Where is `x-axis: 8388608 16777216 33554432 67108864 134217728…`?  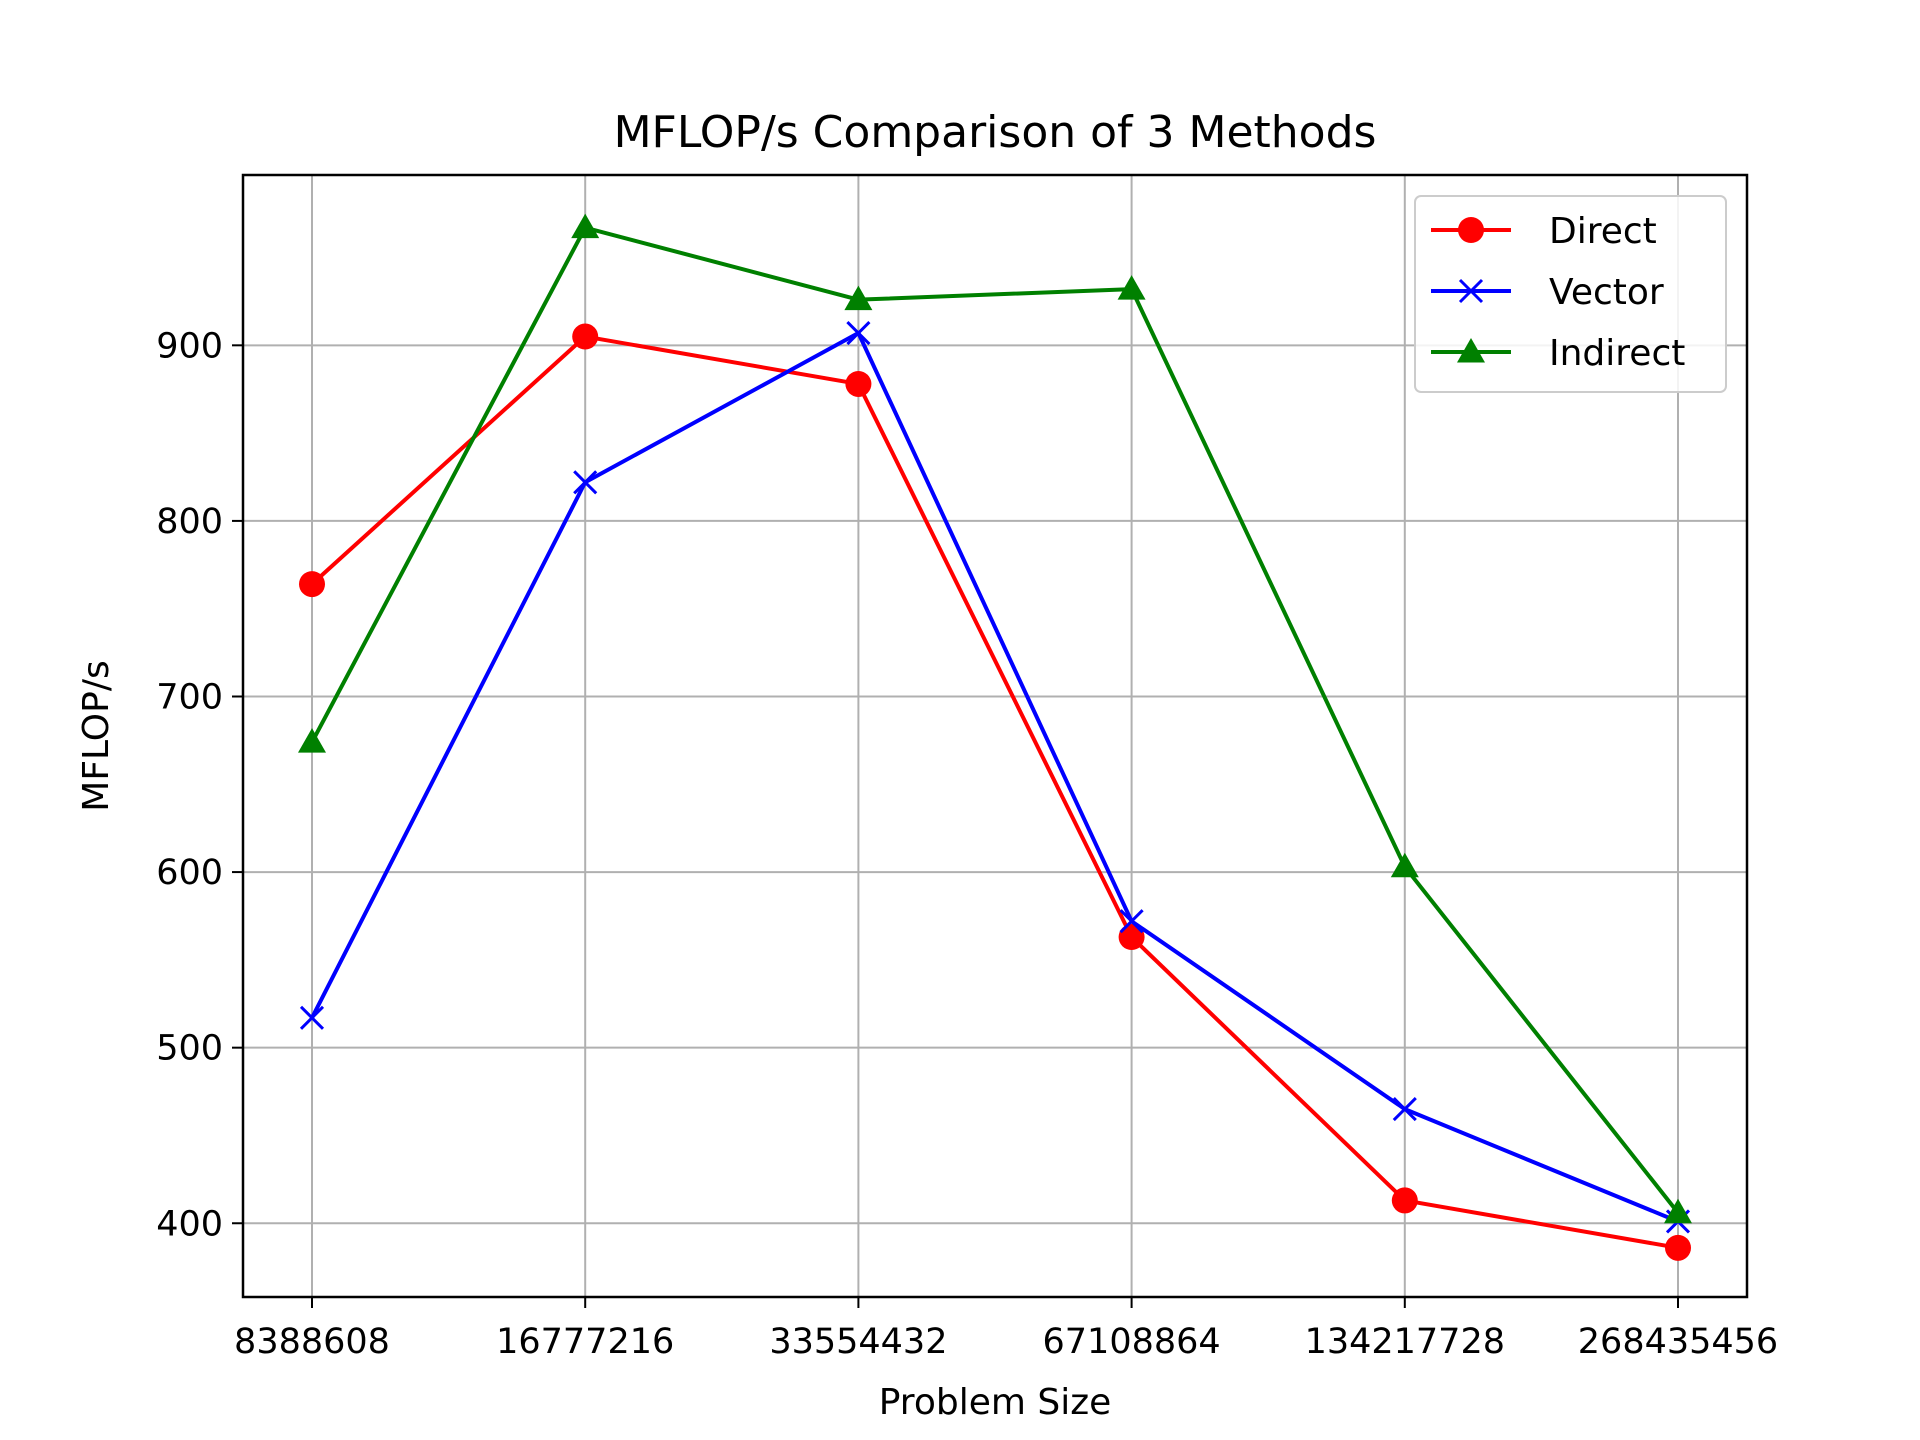
x-axis: 8388608 16777216 33554432 67108864 134217728… is located at coordinates (1006, 1329).